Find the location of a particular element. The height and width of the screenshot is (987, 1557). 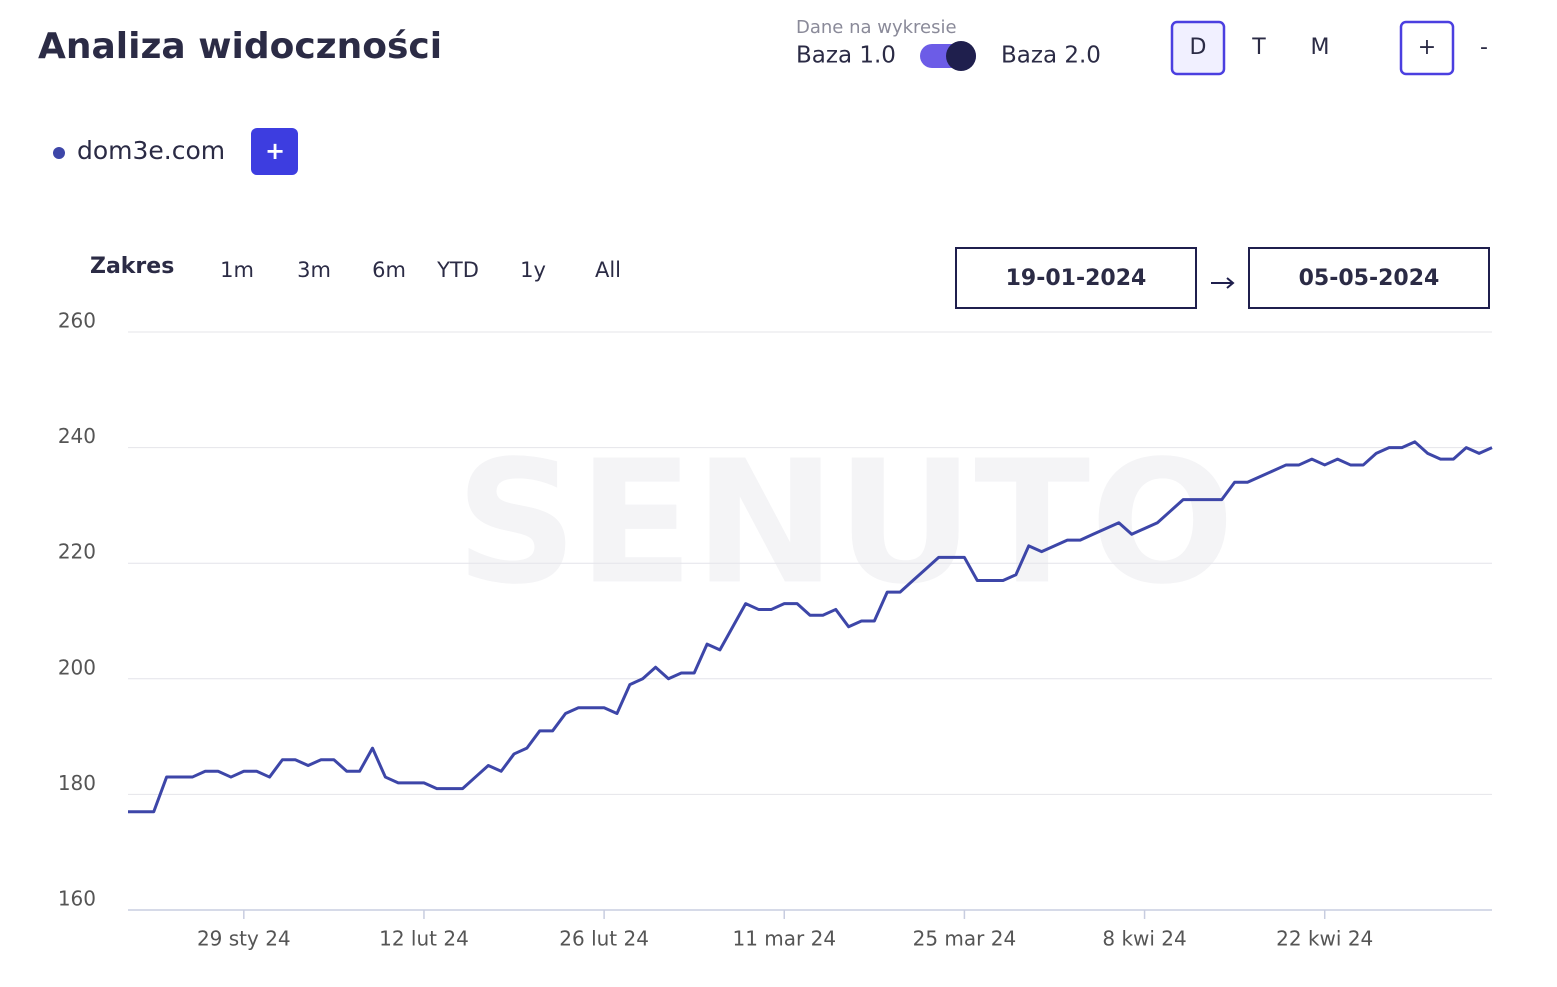

range-option: 1y is located at coordinates (533, 270).